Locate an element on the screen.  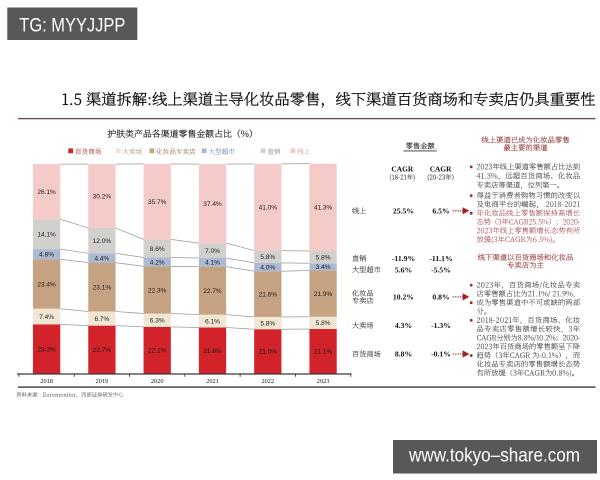
svg-text: 2022 is located at coordinates (268, 381).